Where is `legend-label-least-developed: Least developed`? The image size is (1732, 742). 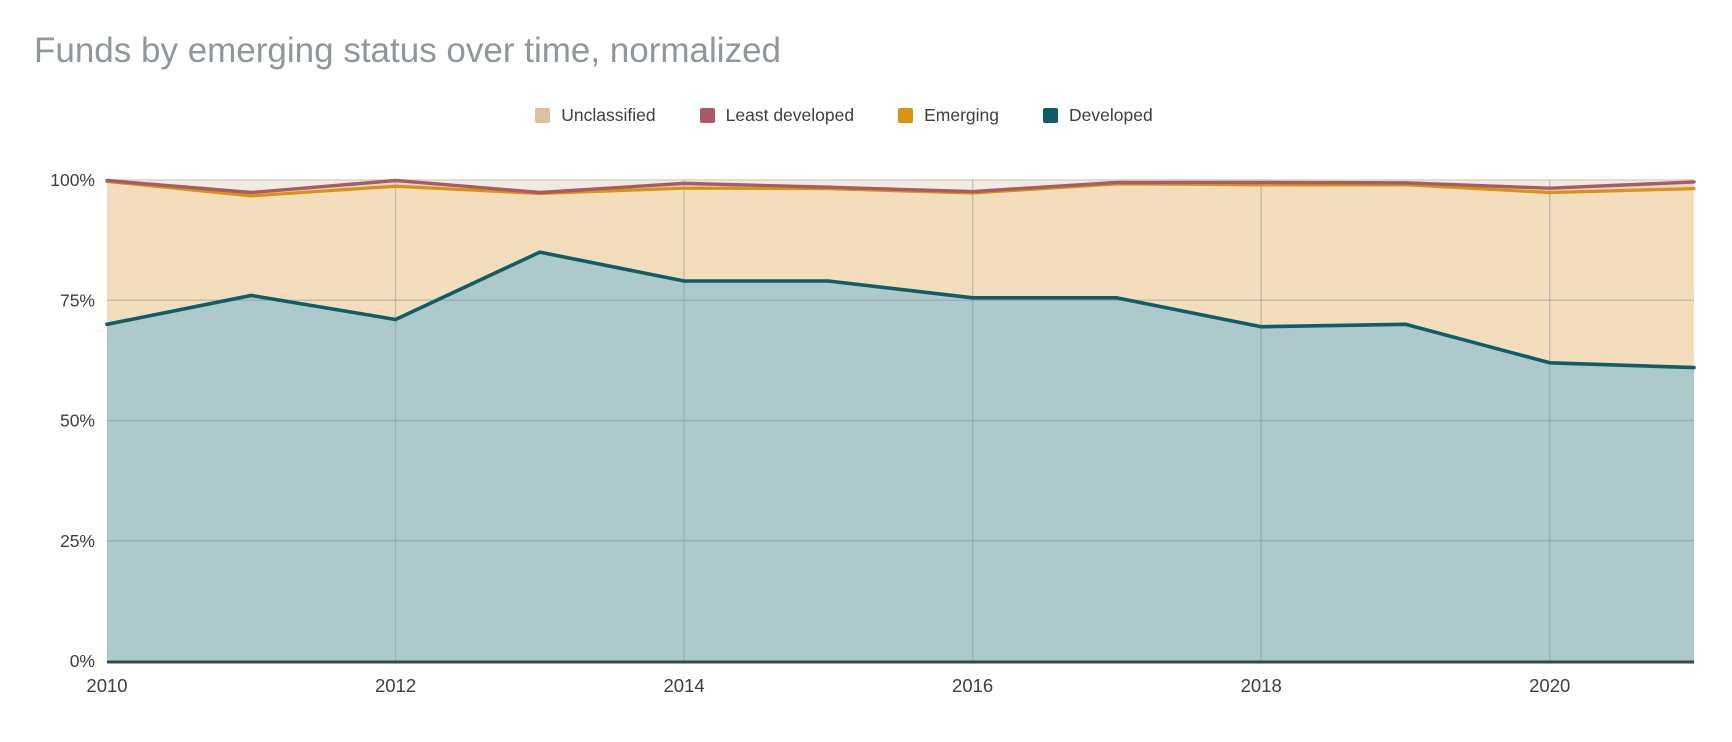
legend-label-least-developed: Least developed is located at coordinates (790, 114).